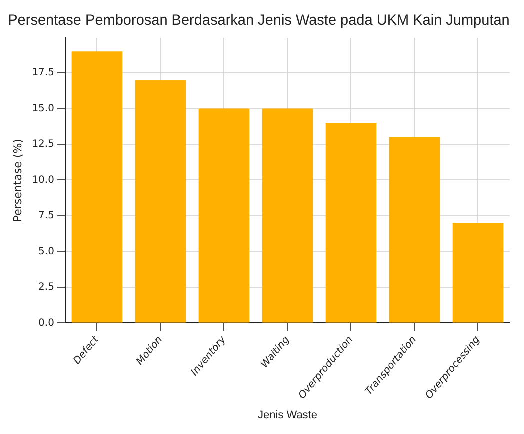  Describe the element at coordinates (17, 180) in the screenshot. I see `y-axis-title: Persentase (%)` at that location.